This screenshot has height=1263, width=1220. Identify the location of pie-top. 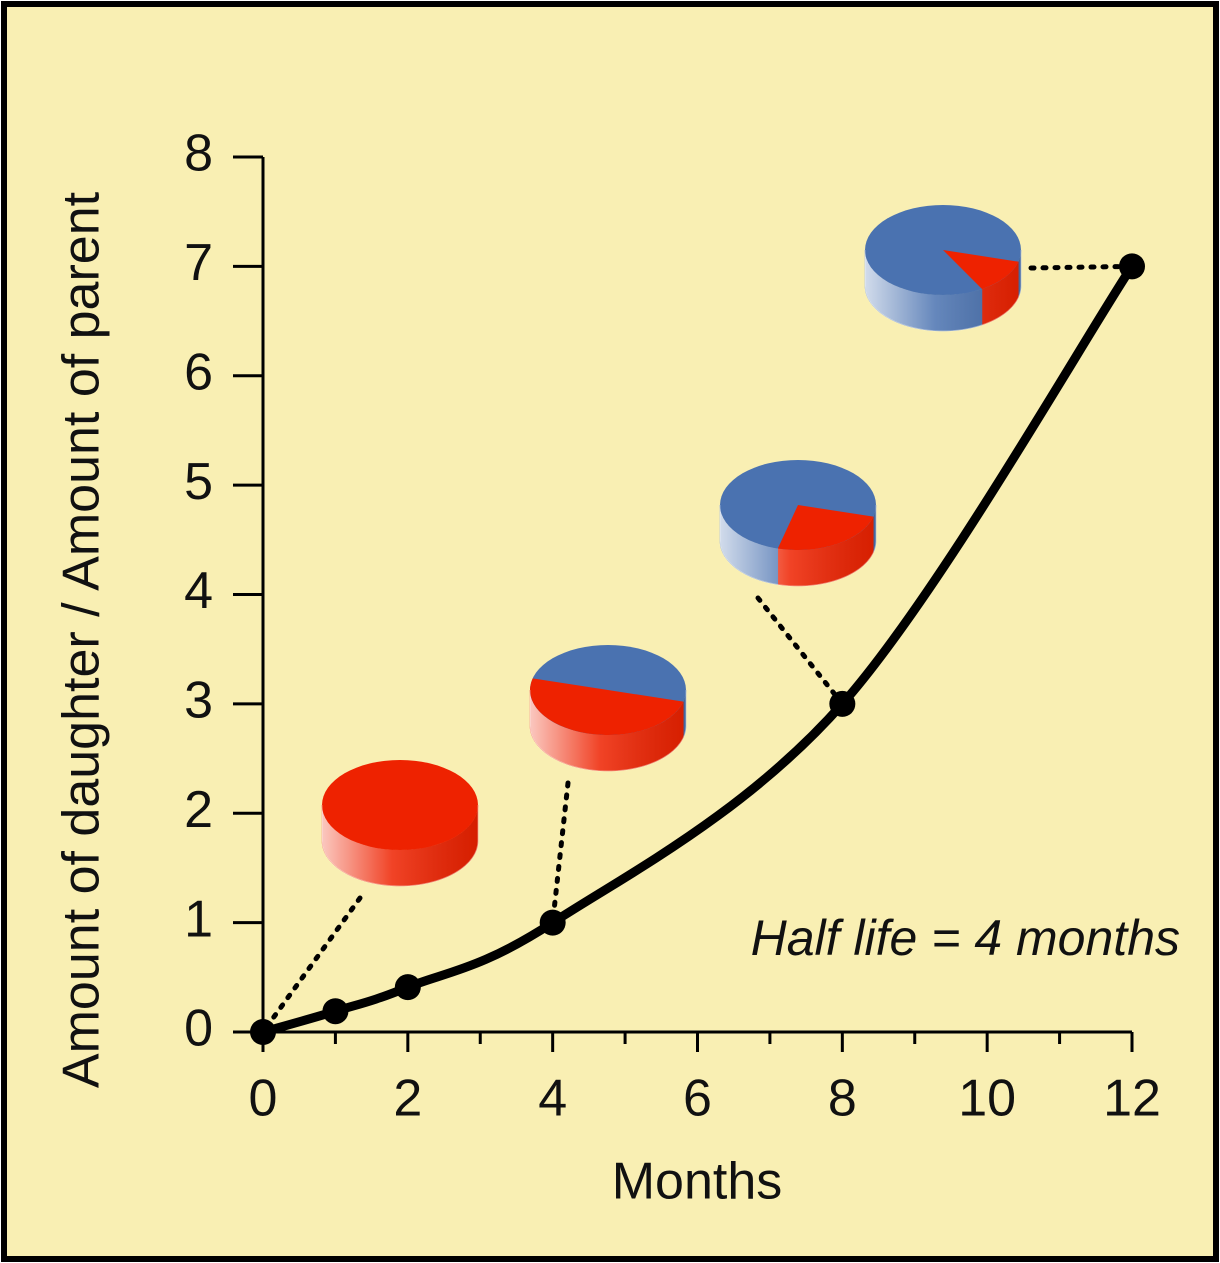
(400, 805).